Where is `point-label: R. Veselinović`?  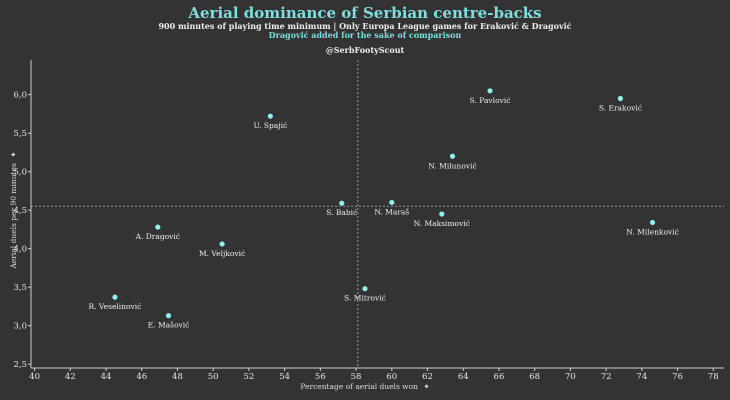
point-label: R. Veselinović is located at coordinates (115, 306).